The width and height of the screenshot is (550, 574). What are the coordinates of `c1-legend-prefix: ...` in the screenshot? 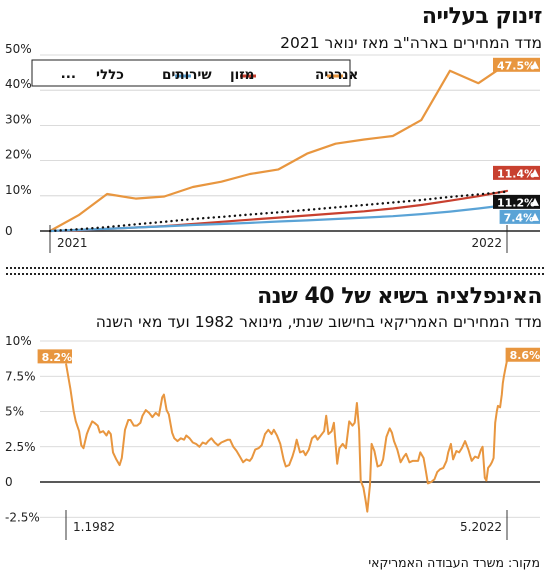 It's located at (68, 74).